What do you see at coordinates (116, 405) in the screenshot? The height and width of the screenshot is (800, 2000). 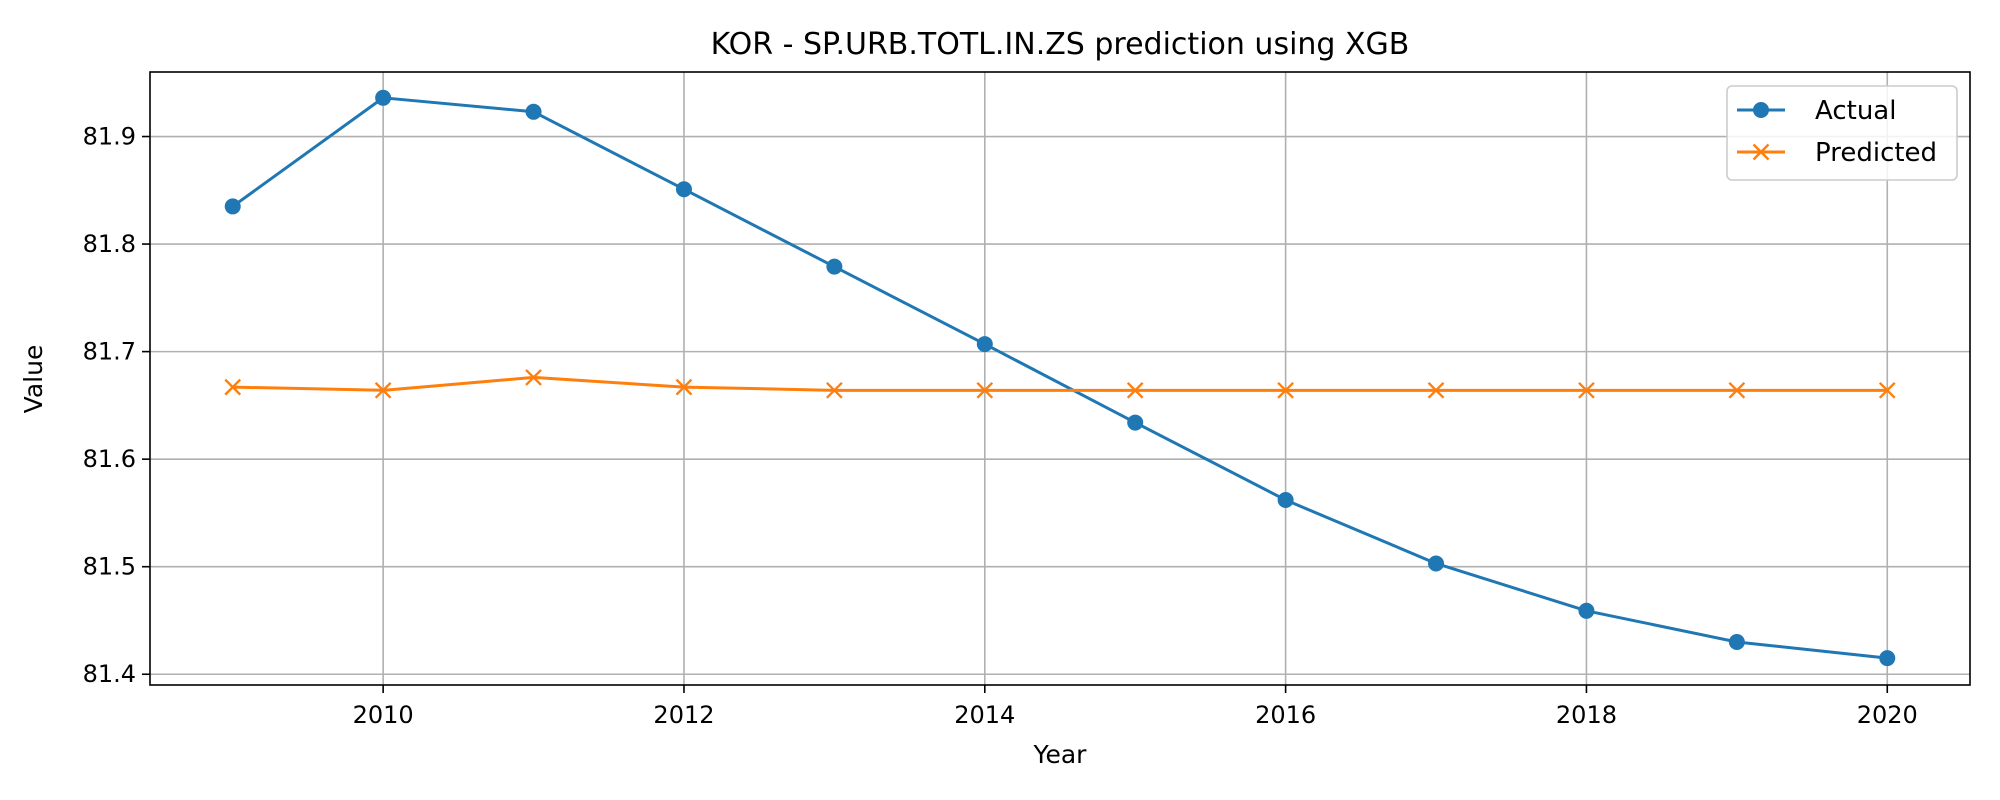 I see `y-axis: 81.4 81.5 81.6 81.7 81.8 81.9` at bounding box center [116, 405].